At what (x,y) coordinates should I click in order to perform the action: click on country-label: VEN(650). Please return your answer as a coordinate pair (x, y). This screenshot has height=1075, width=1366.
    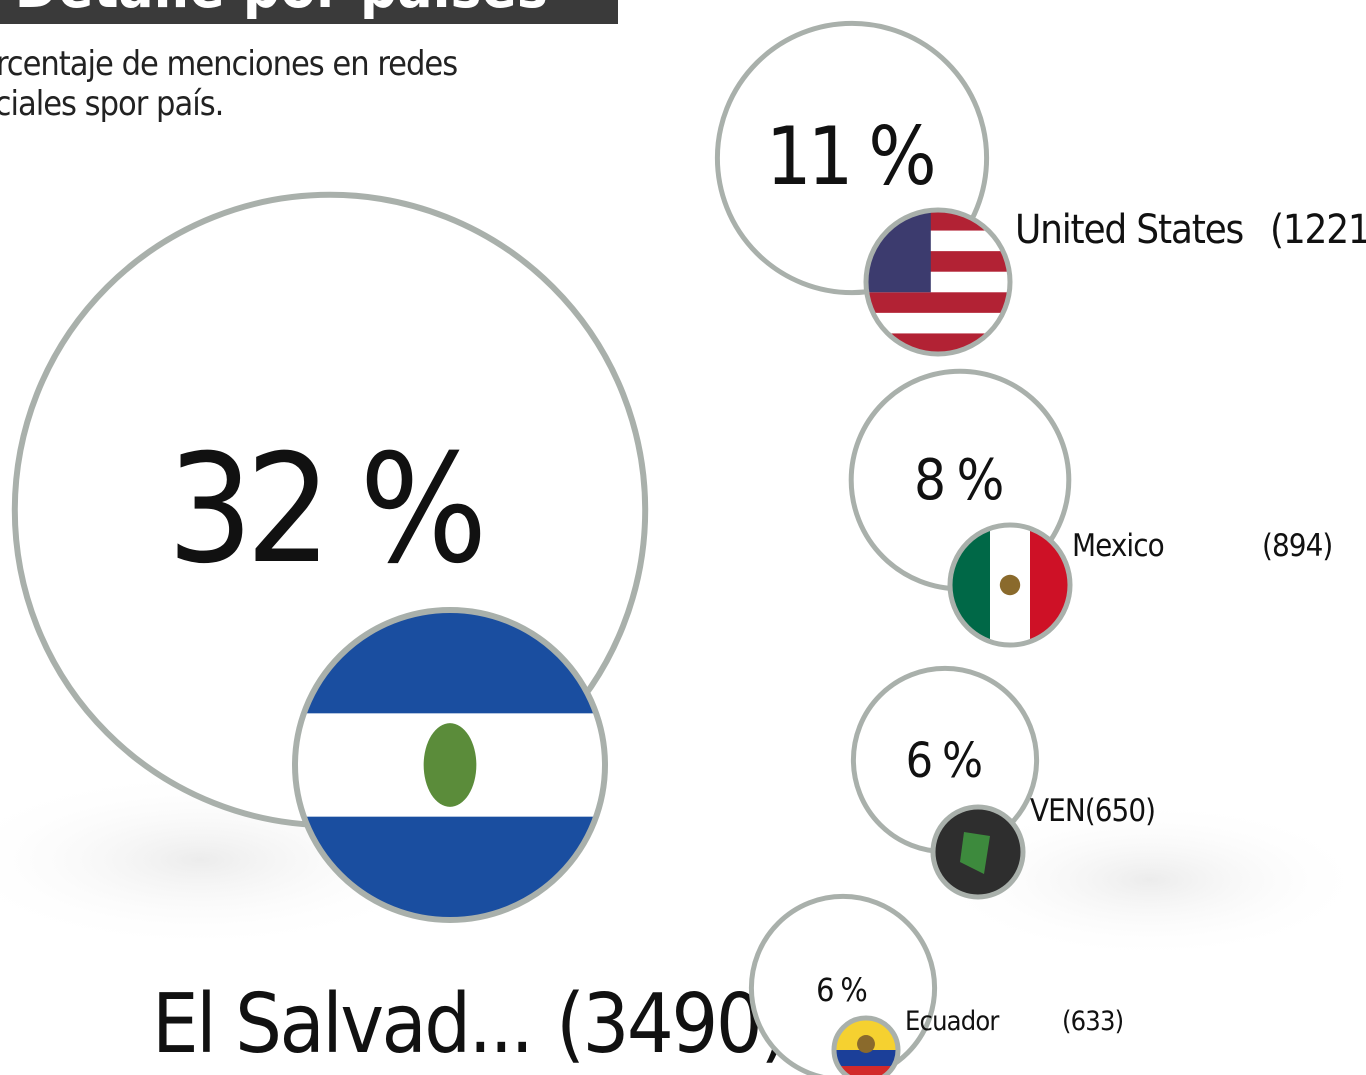
    Looking at the image, I should click on (1092, 811).